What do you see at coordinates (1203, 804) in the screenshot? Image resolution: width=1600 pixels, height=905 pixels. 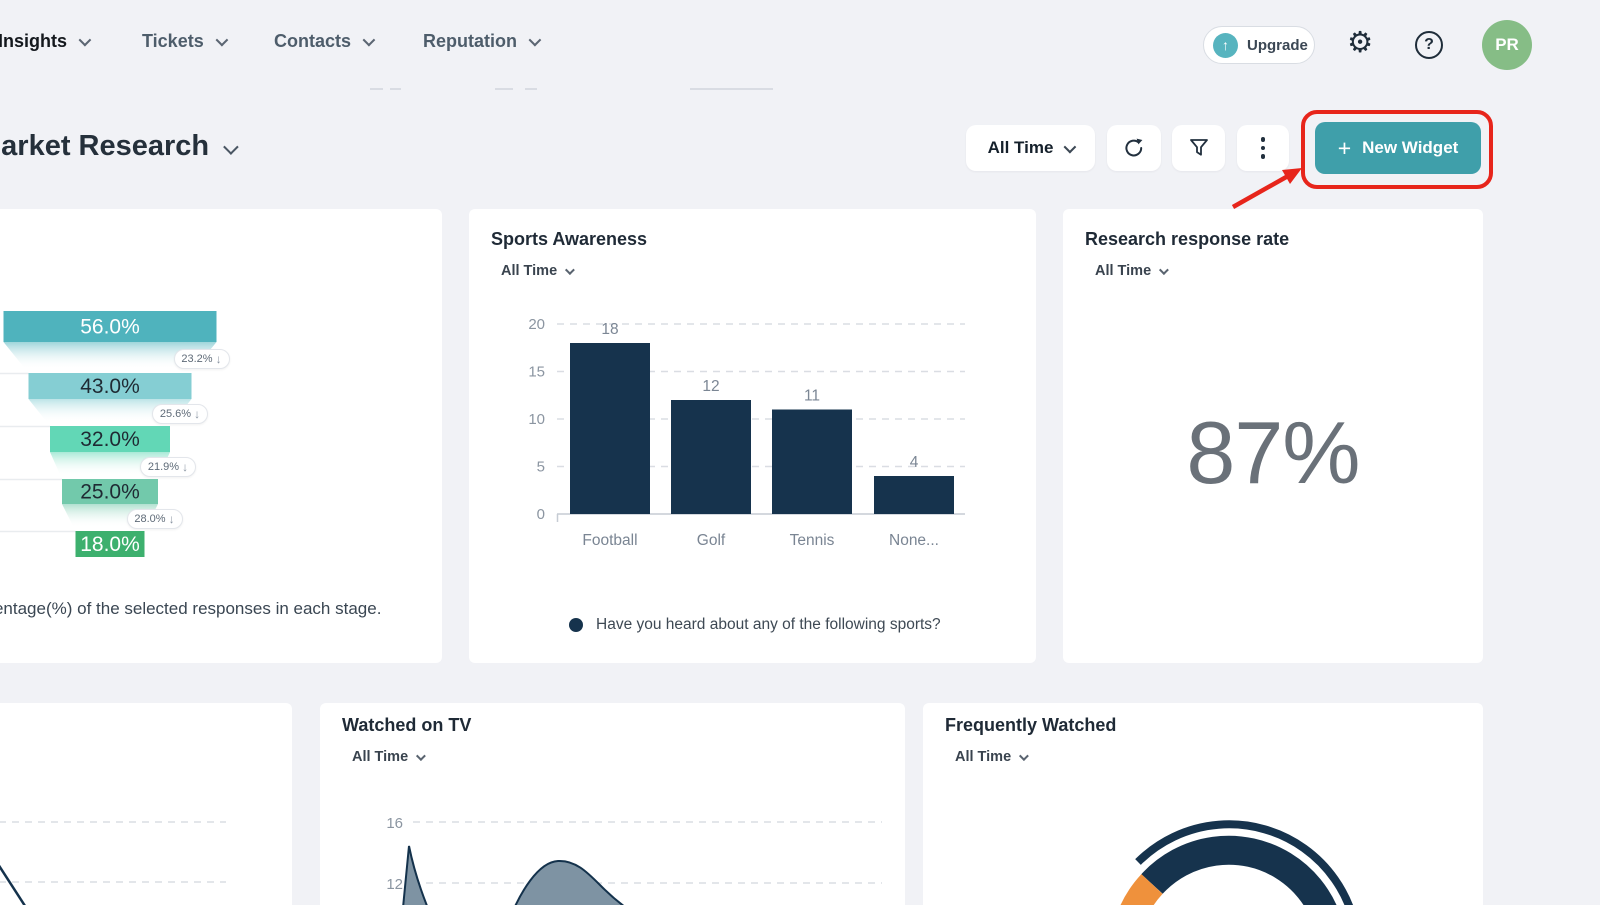 I see `frequently-watched-widget-card: Frequently Watched All Time` at bounding box center [1203, 804].